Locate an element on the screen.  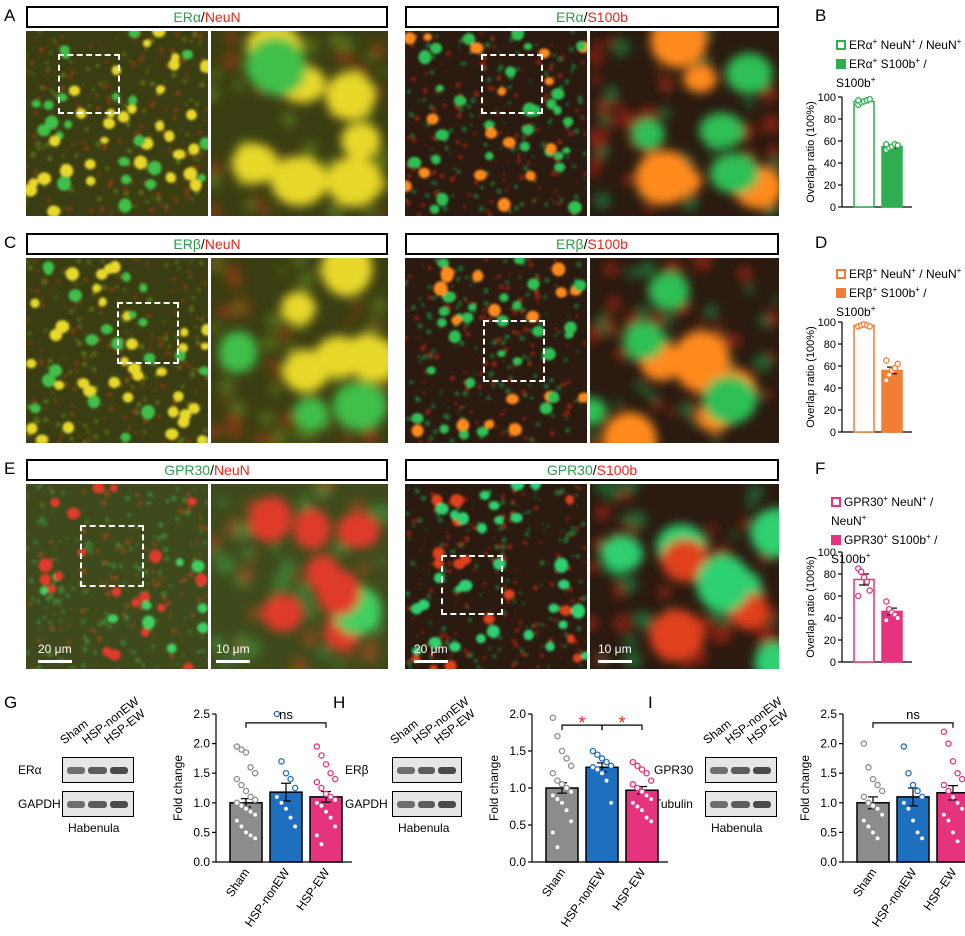
panel-label-B: B is located at coordinates (821, 15).